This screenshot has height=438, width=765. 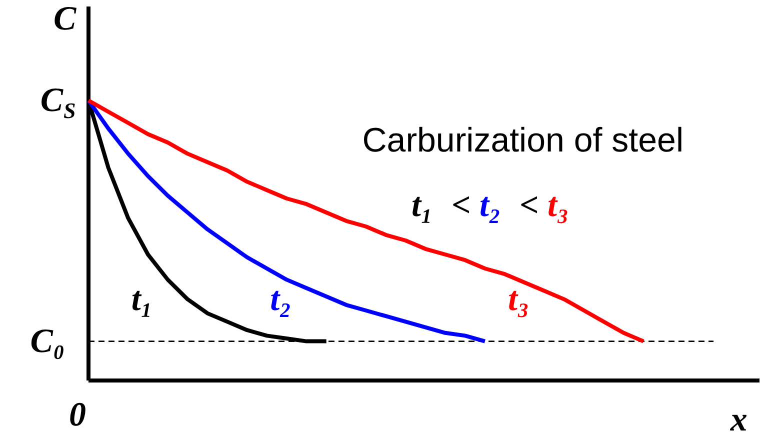 What do you see at coordinates (281, 299) in the screenshot?
I see `series-label: t₂` at bounding box center [281, 299].